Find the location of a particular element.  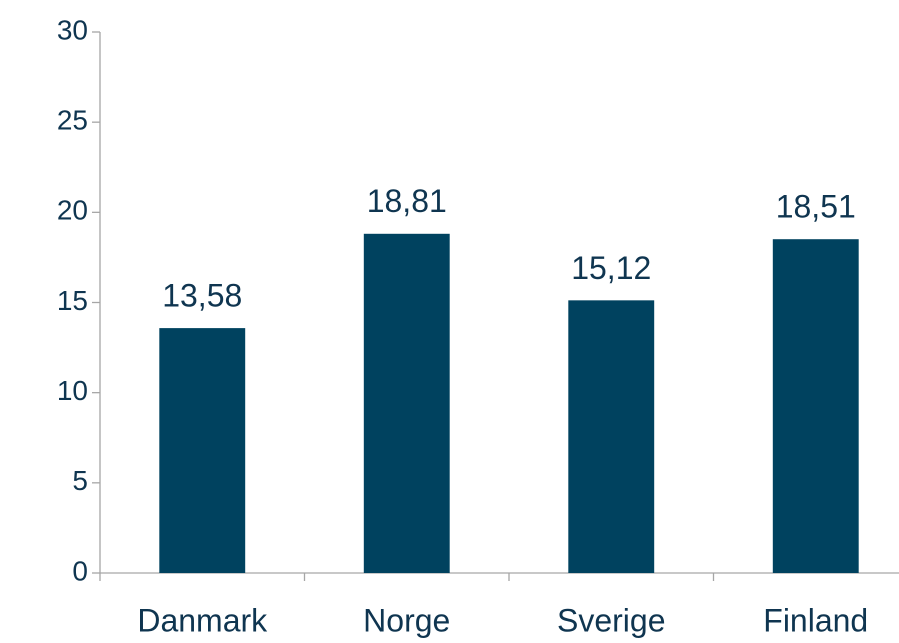

y-tick-label: 10 is located at coordinates (72, 390).